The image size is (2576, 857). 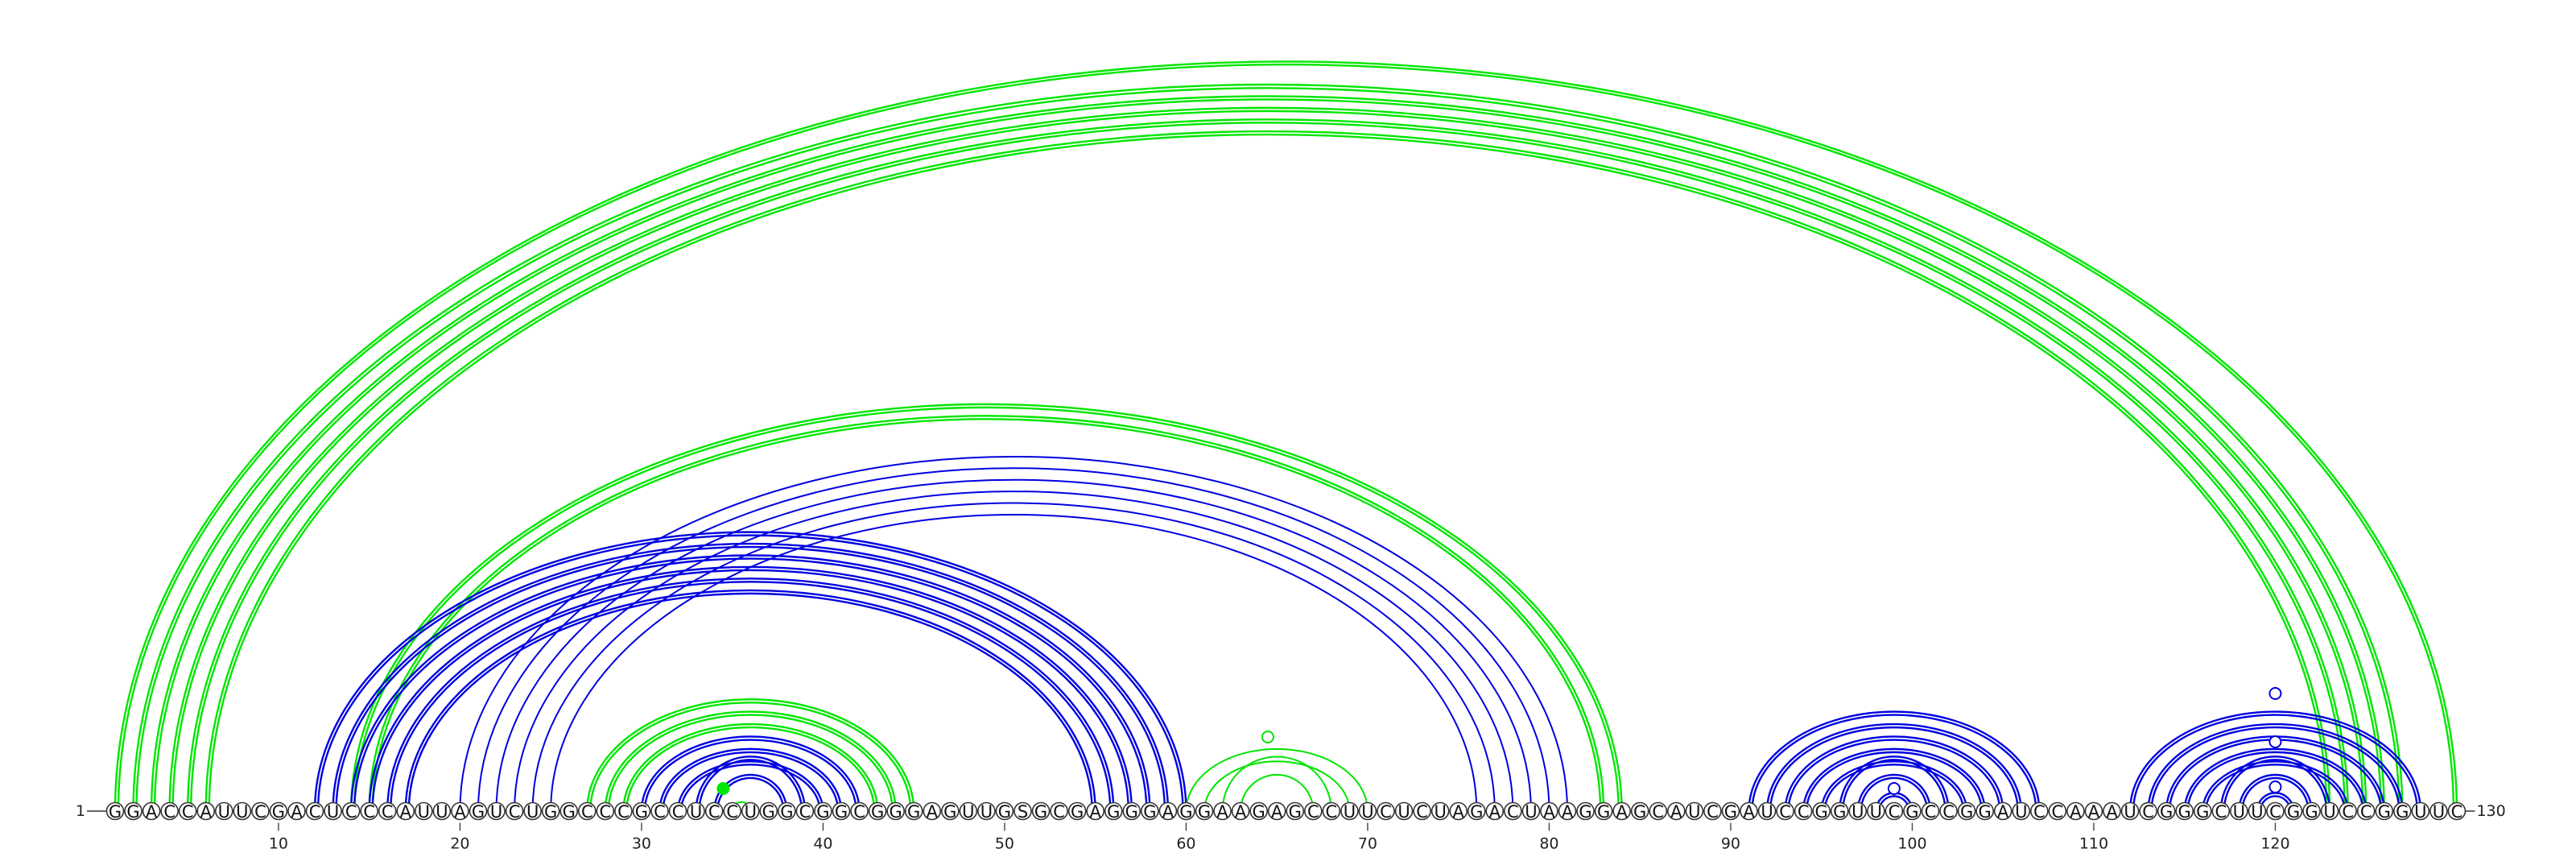 What do you see at coordinates (822, 844) in the screenshot?
I see `tick-label: 40` at bounding box center [822, 844].